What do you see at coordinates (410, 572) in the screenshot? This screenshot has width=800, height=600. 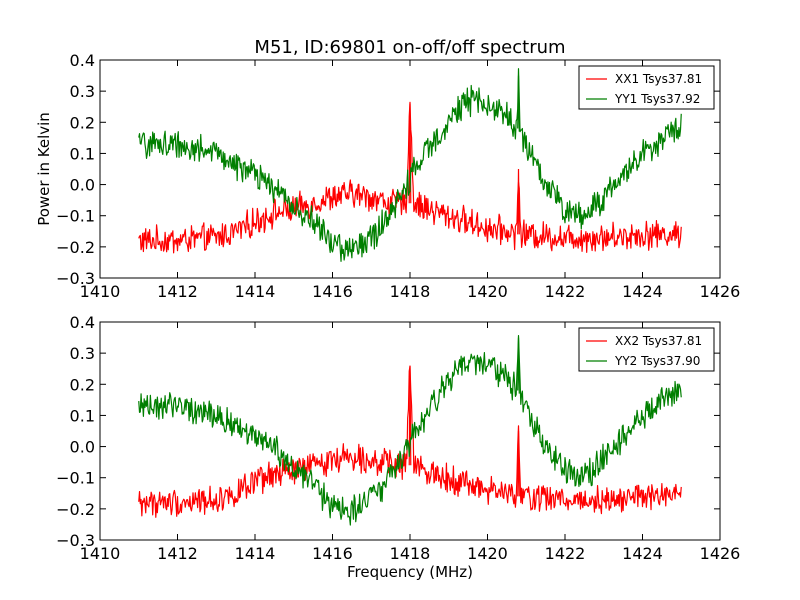 I see `x-axis-label: Frequency (MHz)` at bounding box center [410, 572].